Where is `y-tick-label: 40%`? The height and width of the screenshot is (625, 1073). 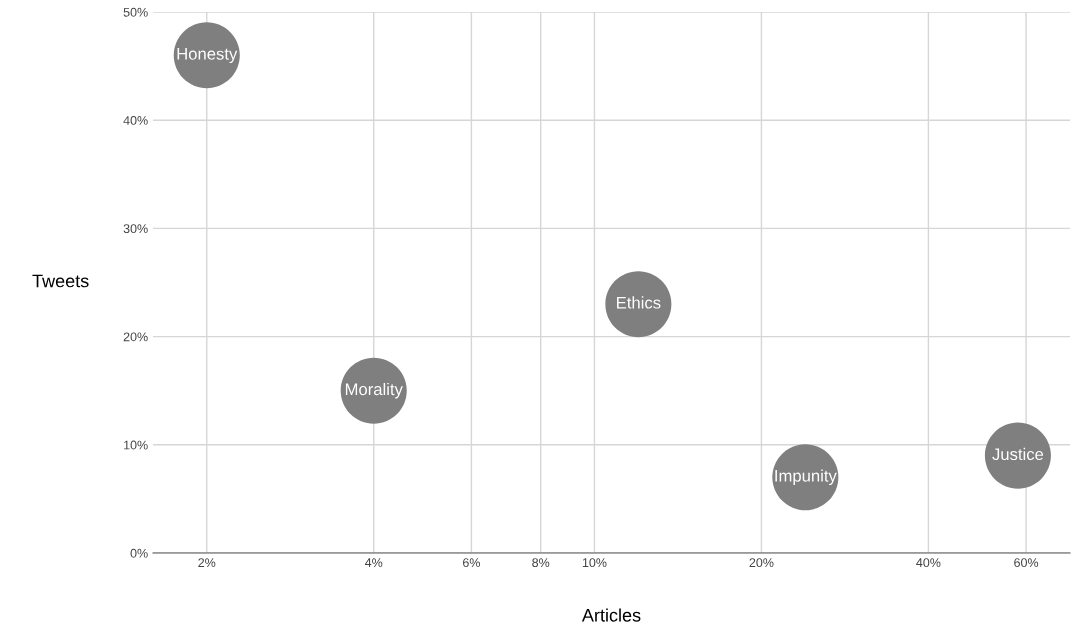
y-tick-label: 40% is located at coordinates (135, 120).